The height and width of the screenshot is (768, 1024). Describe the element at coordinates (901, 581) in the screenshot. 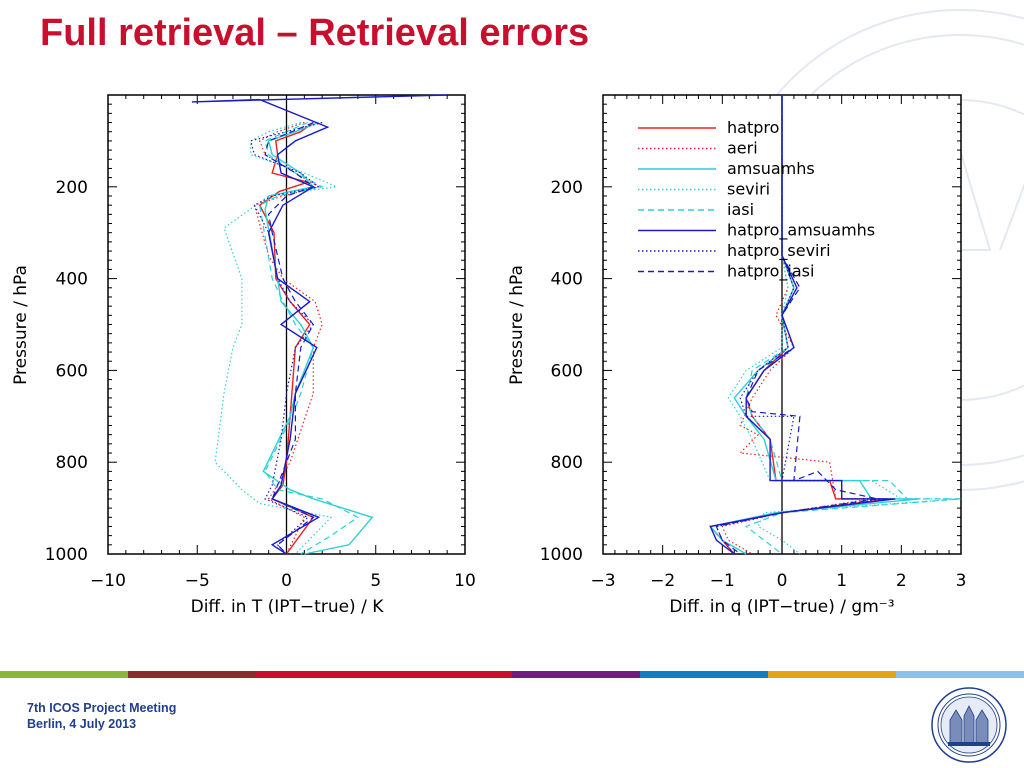

I see `humidity-x-tick-label: 2` at that location.